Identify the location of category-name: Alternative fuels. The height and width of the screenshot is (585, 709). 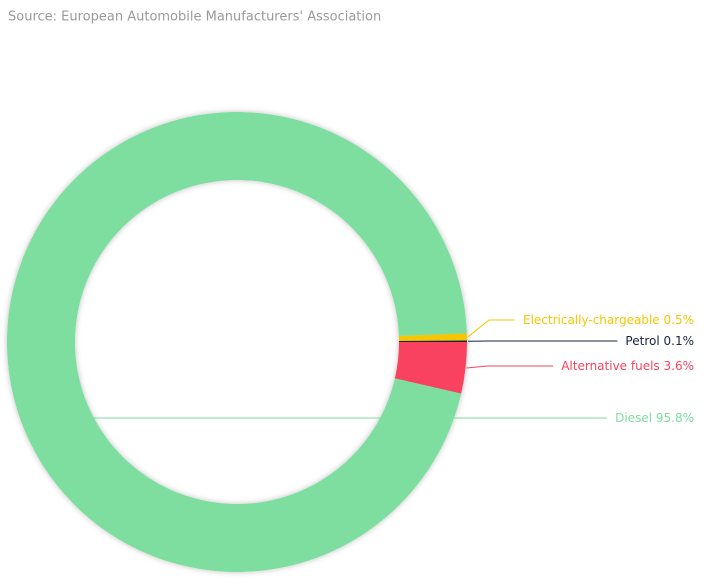
(610, 366).